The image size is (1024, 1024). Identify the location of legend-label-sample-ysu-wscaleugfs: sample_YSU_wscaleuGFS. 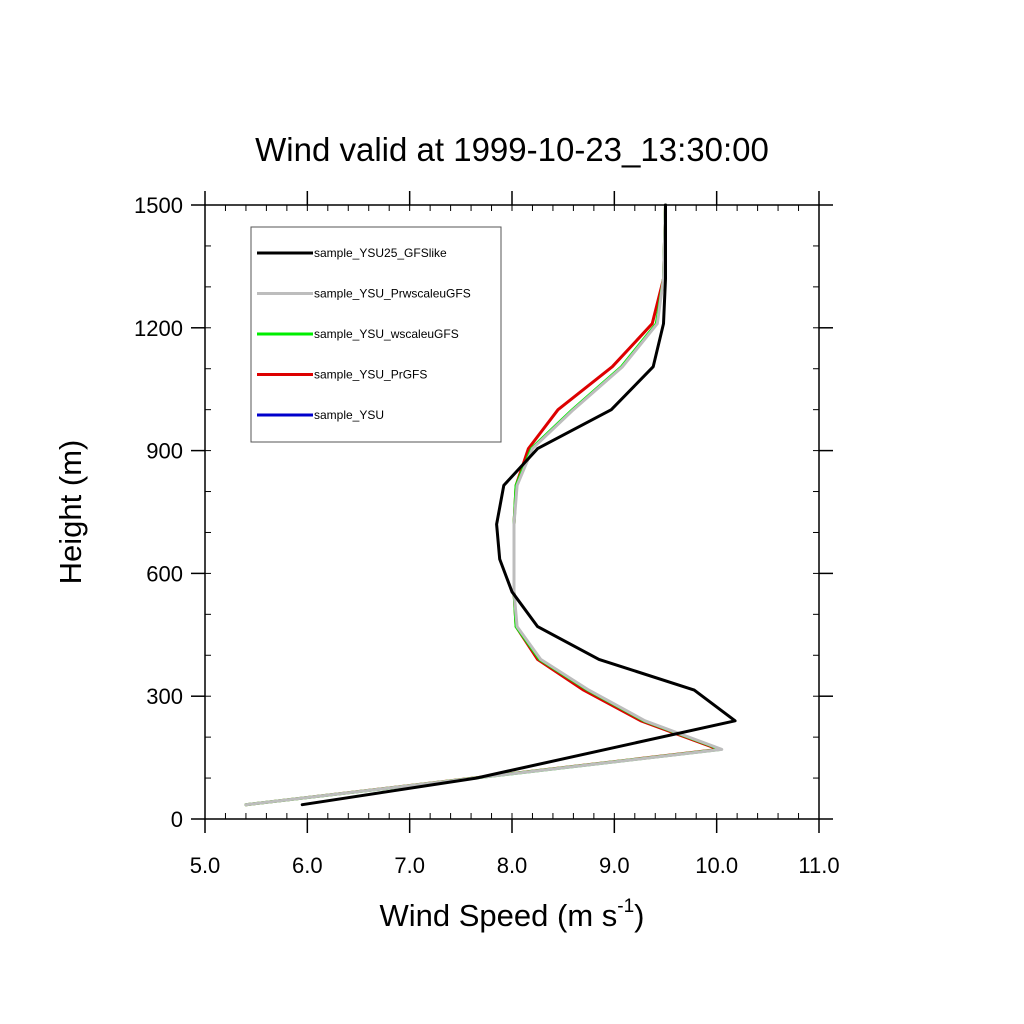
(386, 334).